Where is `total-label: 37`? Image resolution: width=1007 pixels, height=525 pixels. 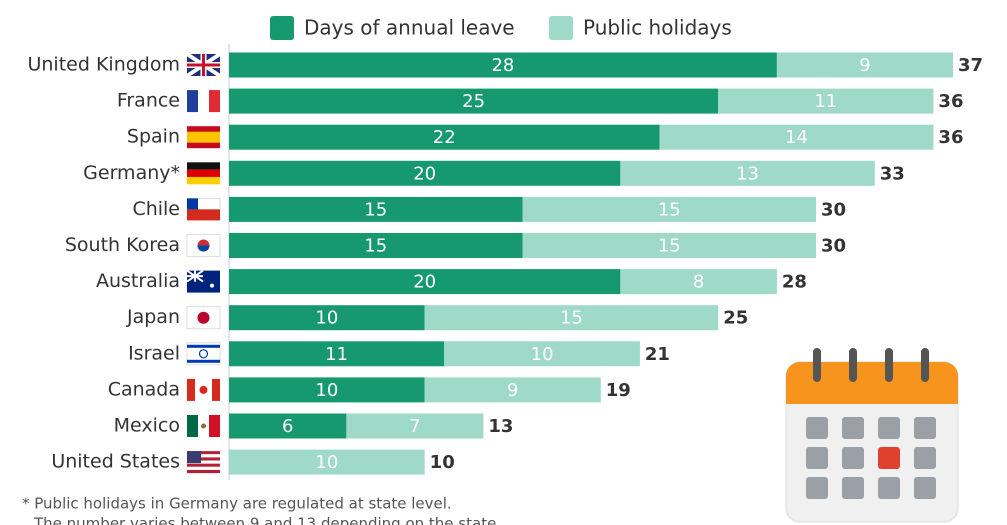
total-label: 37 is located at coordinates (970, 65).